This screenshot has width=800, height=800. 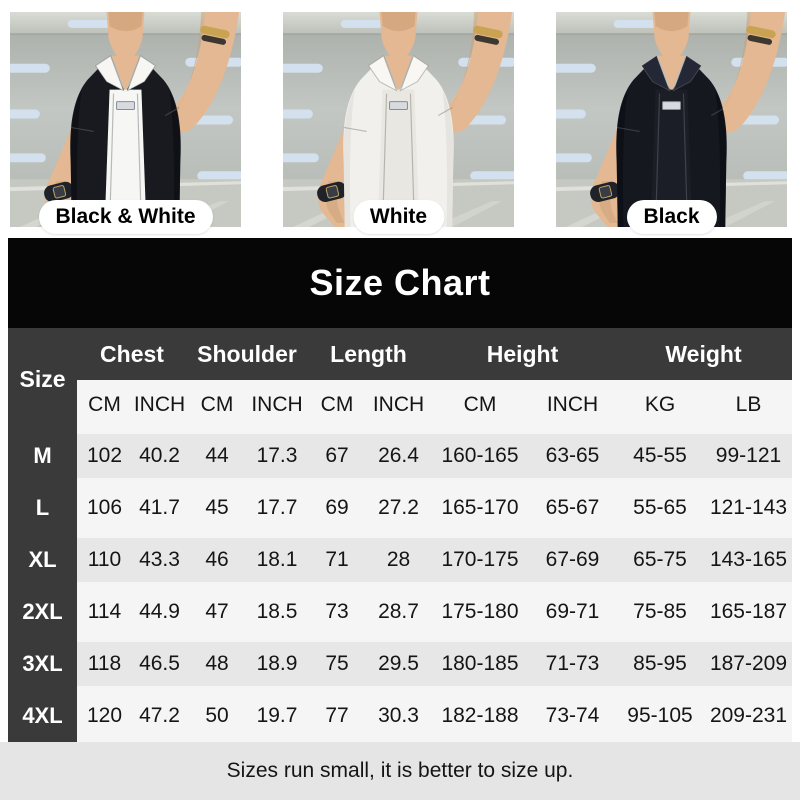 I want to click on table-cell: 40.2, so click(x=159, y=456).